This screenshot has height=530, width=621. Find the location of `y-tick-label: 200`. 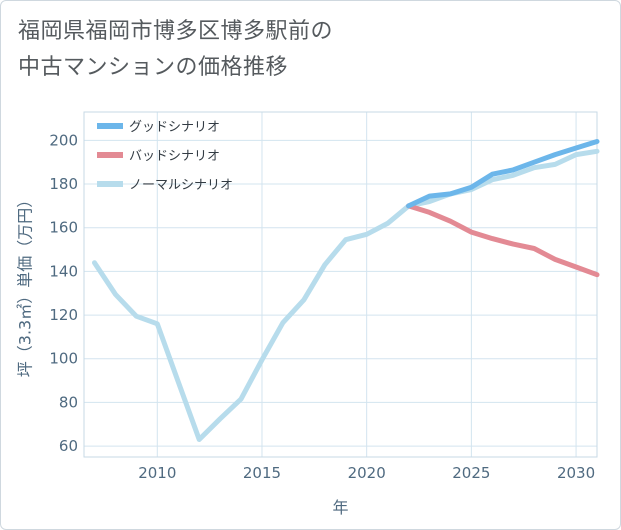

y-tick-label: 200 is located at coordinates (63, 140).